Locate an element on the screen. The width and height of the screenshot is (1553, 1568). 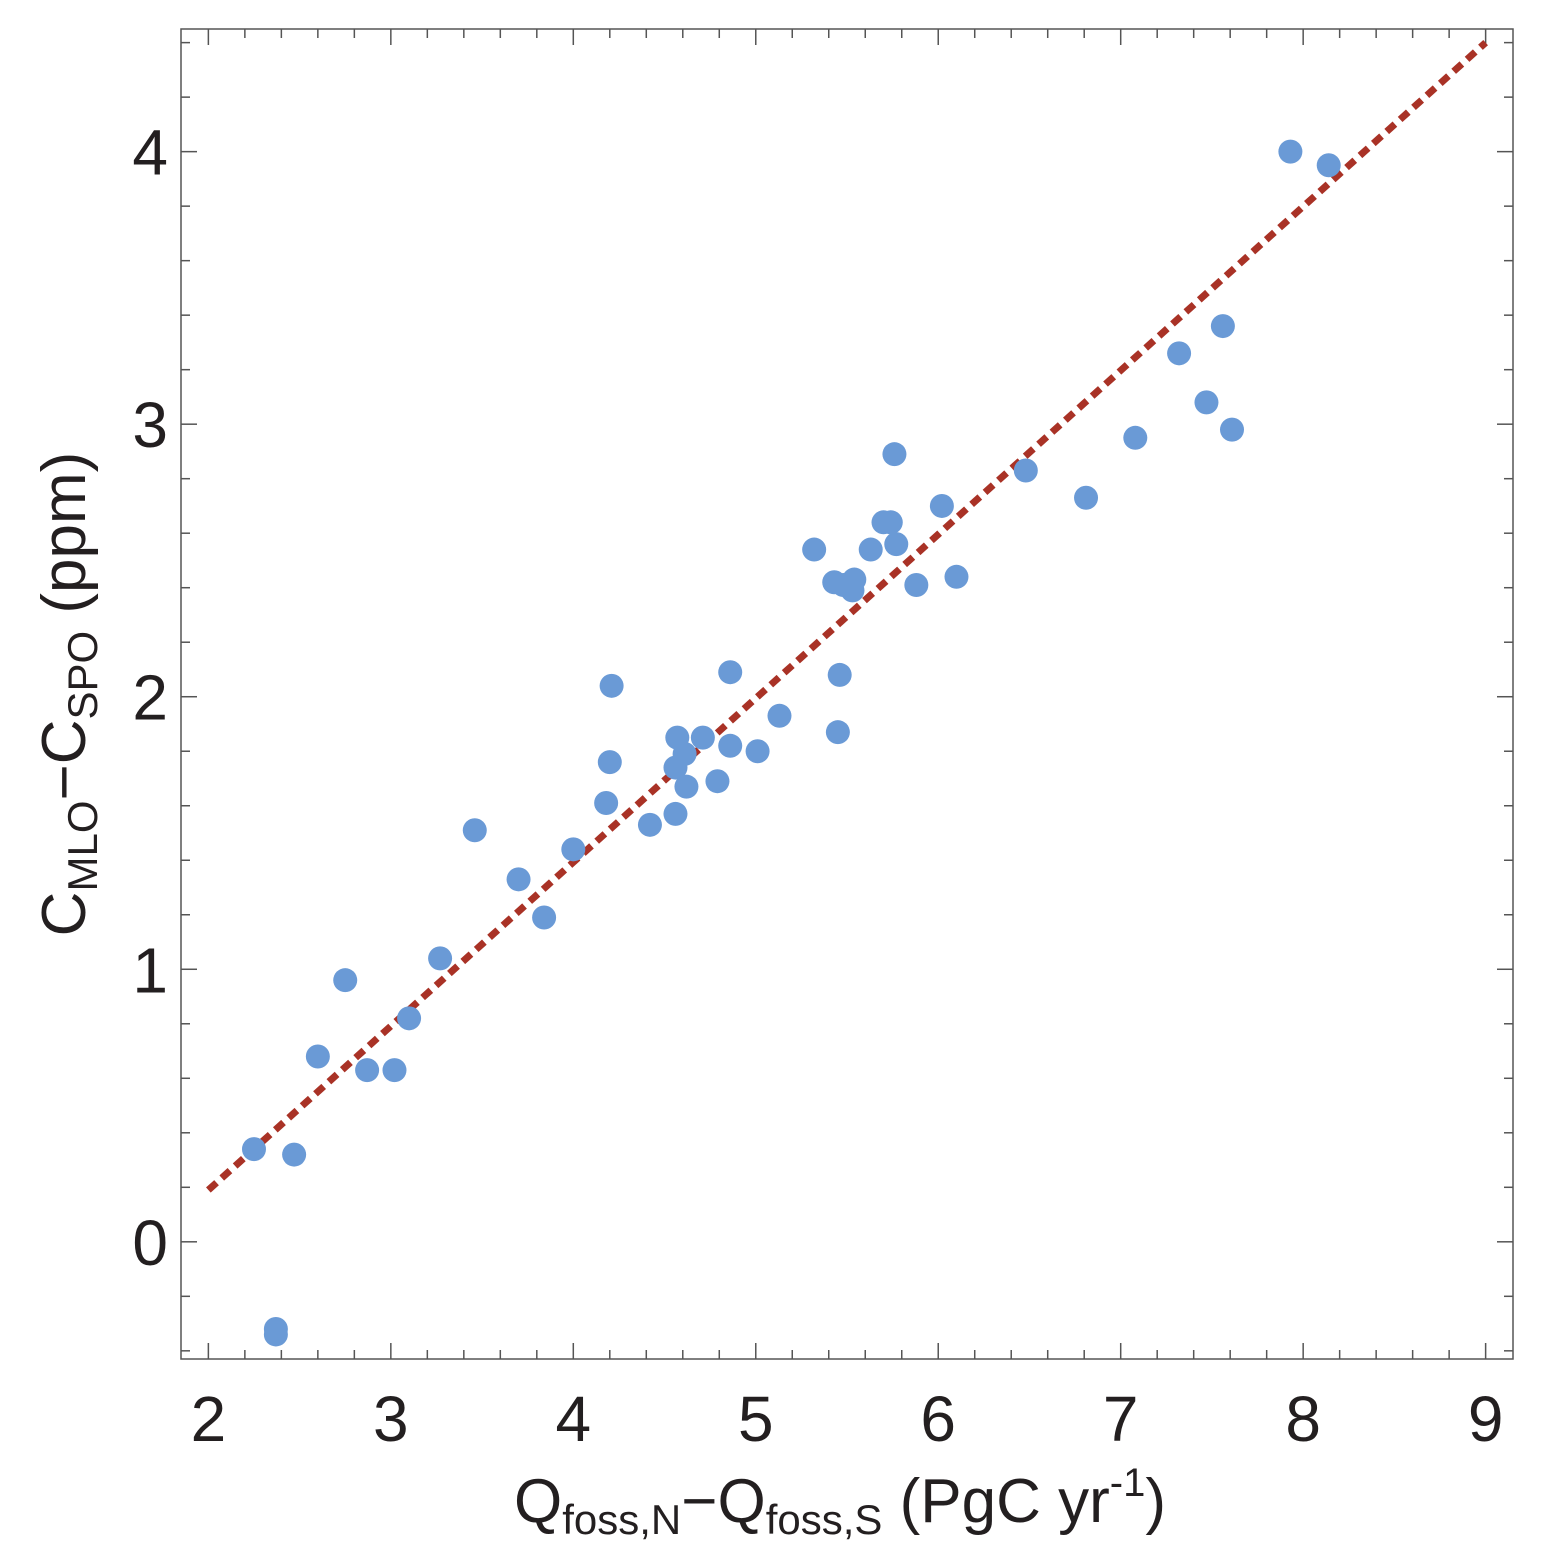
x-tick-labels: 2 3 4 5 6 7 8 9 is located at coordinates (847, 1419).